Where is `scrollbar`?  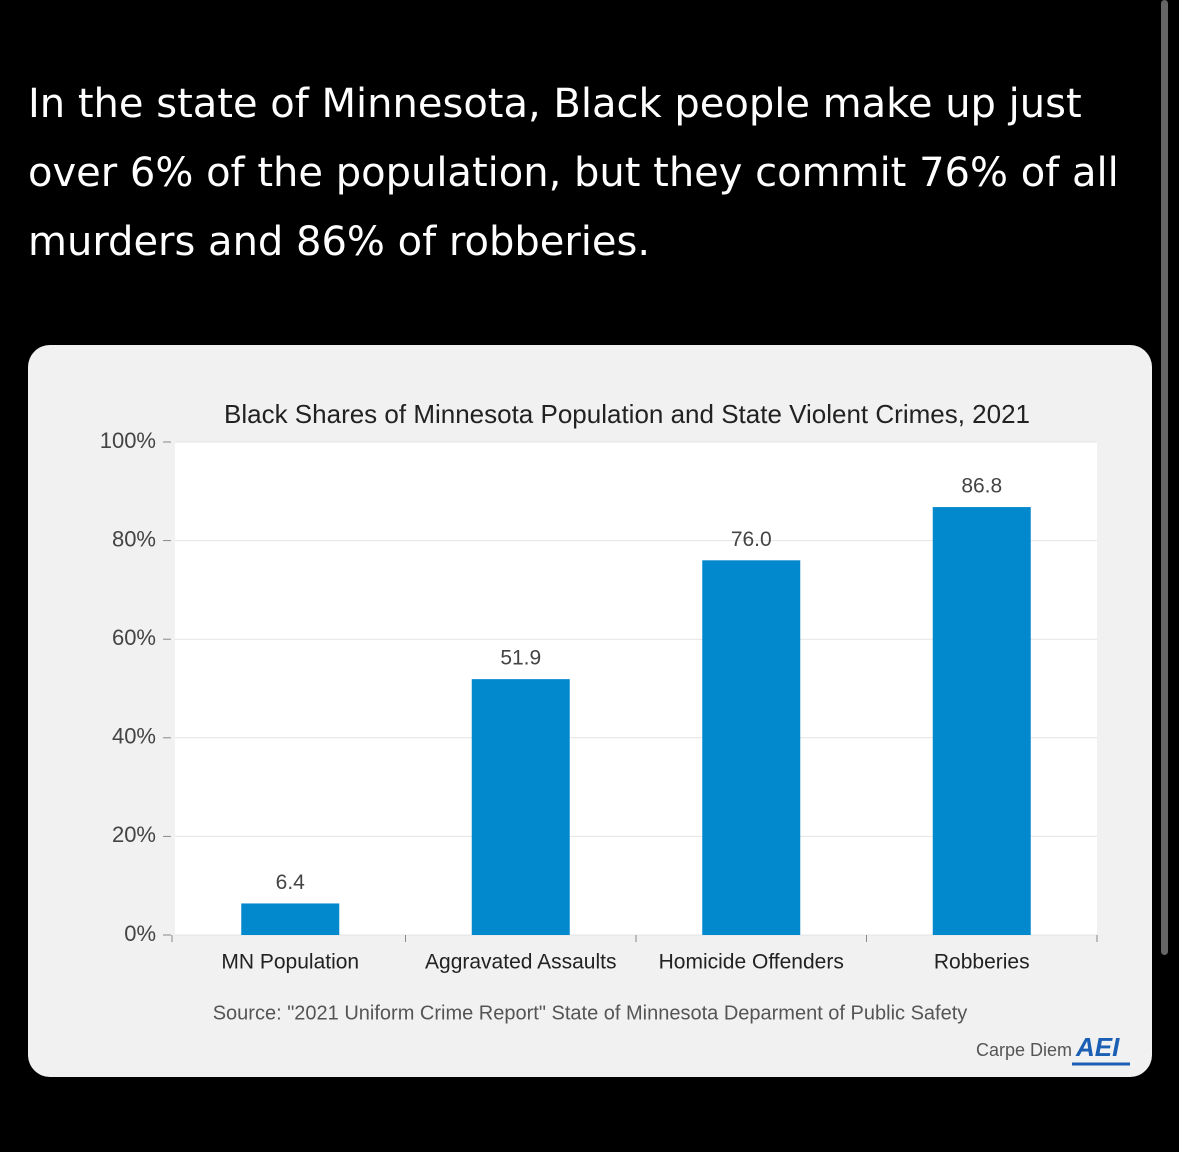
scrollbar is located at coordinates (1164, 477).